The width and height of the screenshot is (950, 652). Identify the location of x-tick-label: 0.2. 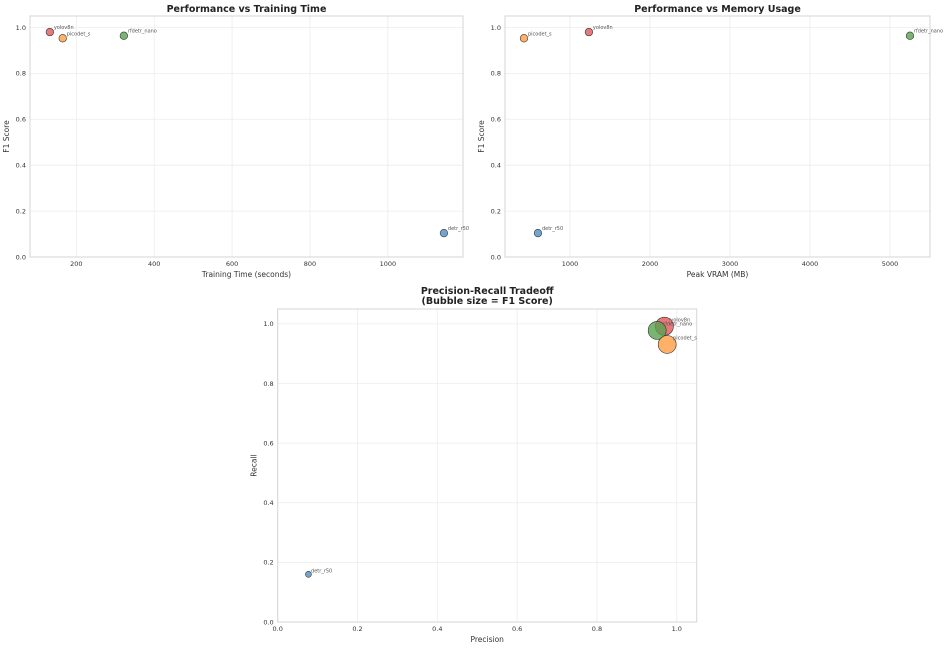
(357, 629).